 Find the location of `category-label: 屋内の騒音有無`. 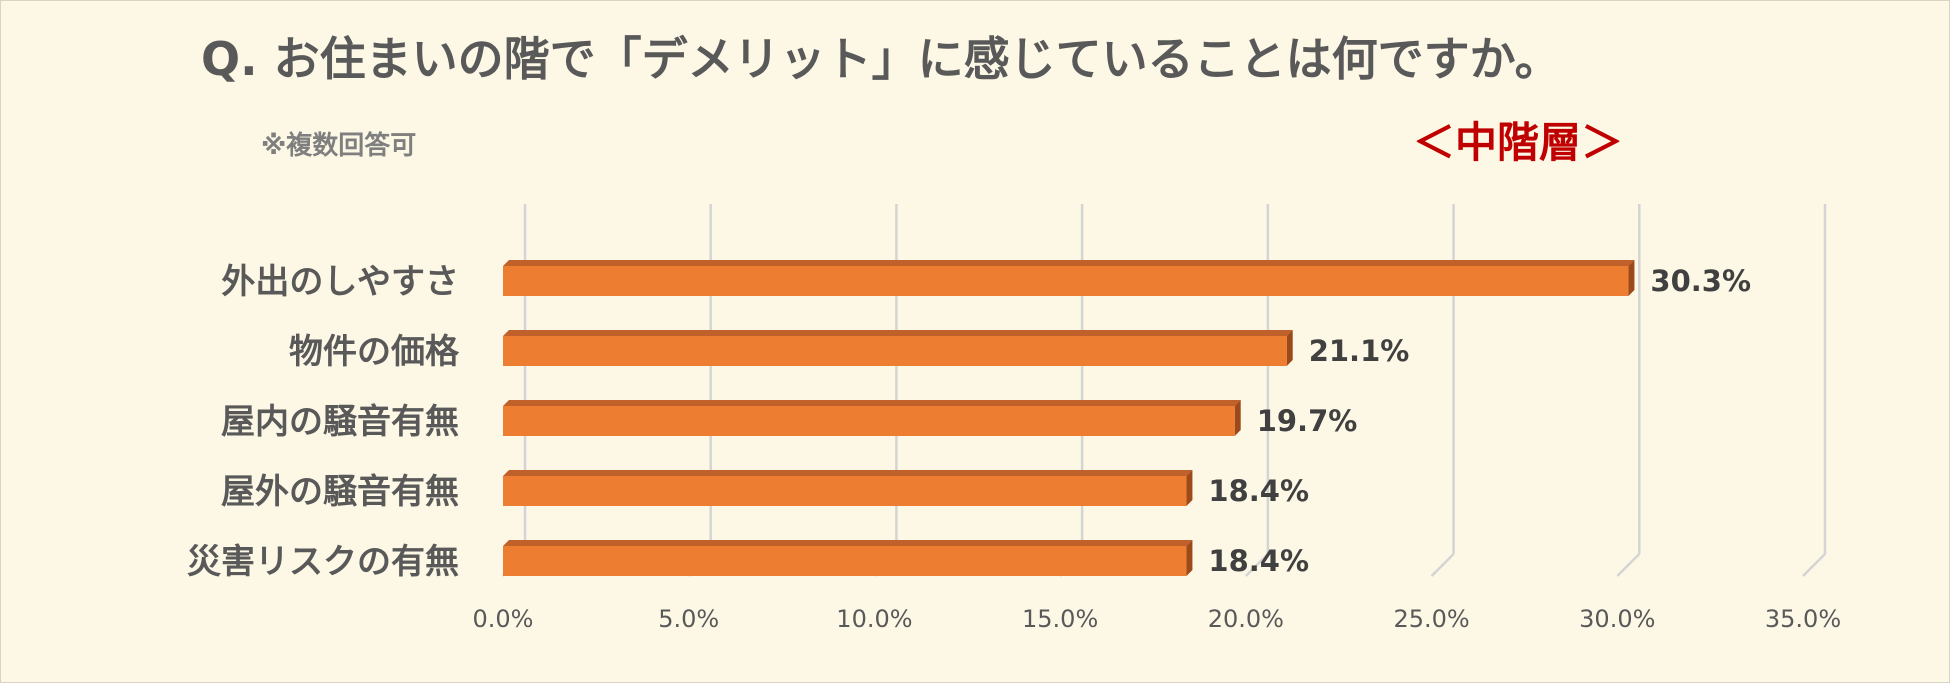

category-label: 屋内の騒音有無 is located at coordinates (340, 422).